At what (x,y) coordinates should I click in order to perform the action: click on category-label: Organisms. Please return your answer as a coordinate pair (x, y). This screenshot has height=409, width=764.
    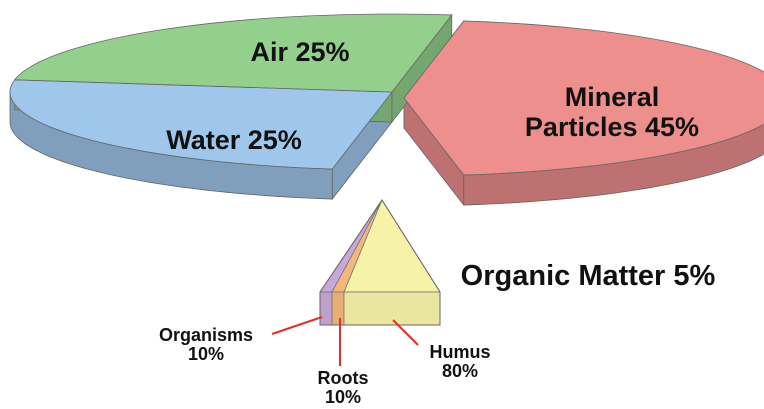
    Looking at the image, I should click on (206, 335).